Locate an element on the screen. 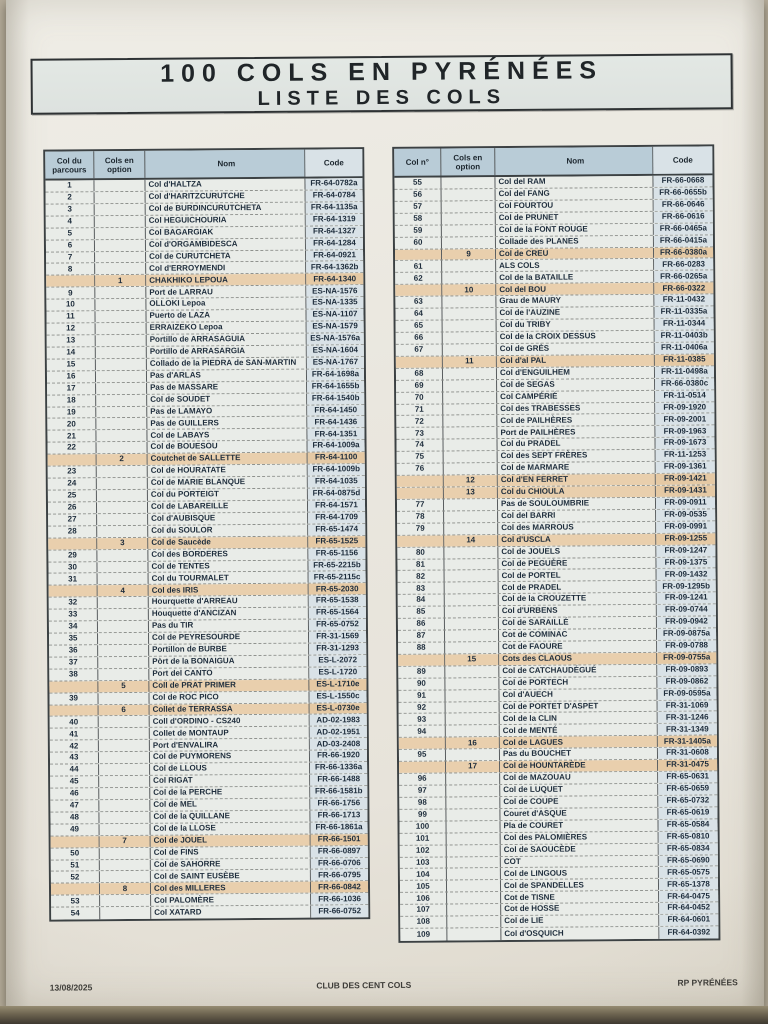 The height and width of the screenshot is (1024, 768). cell-col-number: 37 is located at coordinates (74, 663).